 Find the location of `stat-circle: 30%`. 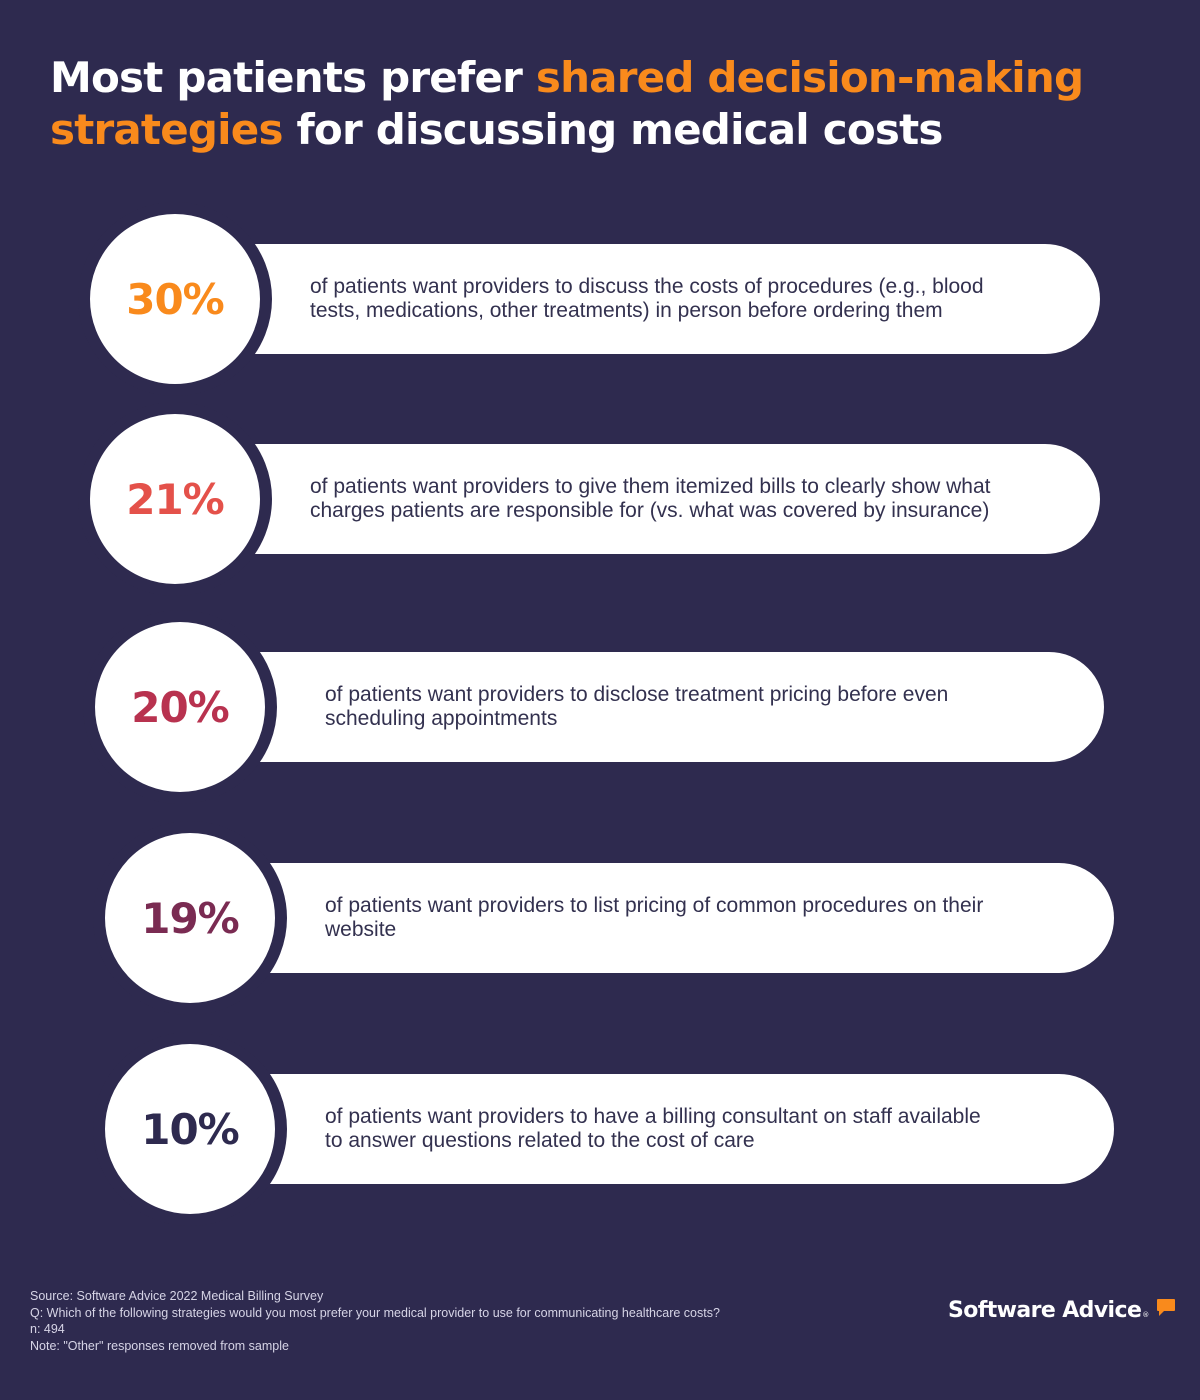

stat-circle: 30% is located at coordinates (175, 299).